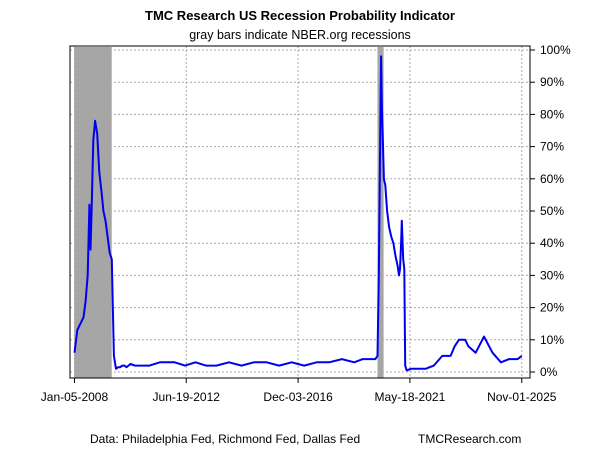  I want to click on y-tick-label: 80%, so click(552, 114).